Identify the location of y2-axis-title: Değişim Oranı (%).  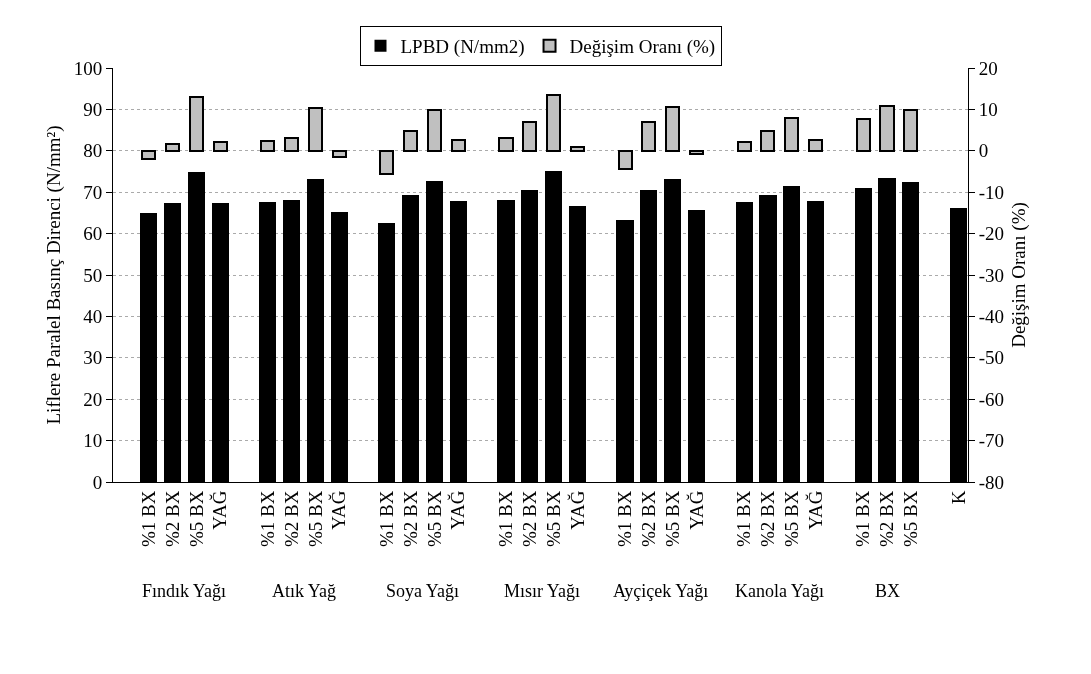
(1018, 275).